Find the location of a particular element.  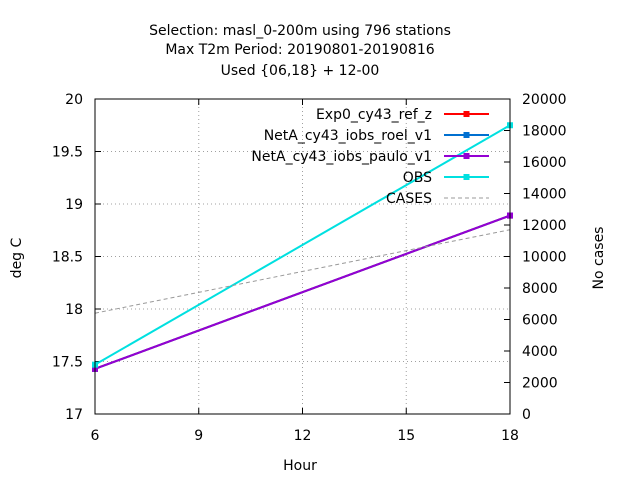

legend-label: OBS is located at coordinates (417, 178).